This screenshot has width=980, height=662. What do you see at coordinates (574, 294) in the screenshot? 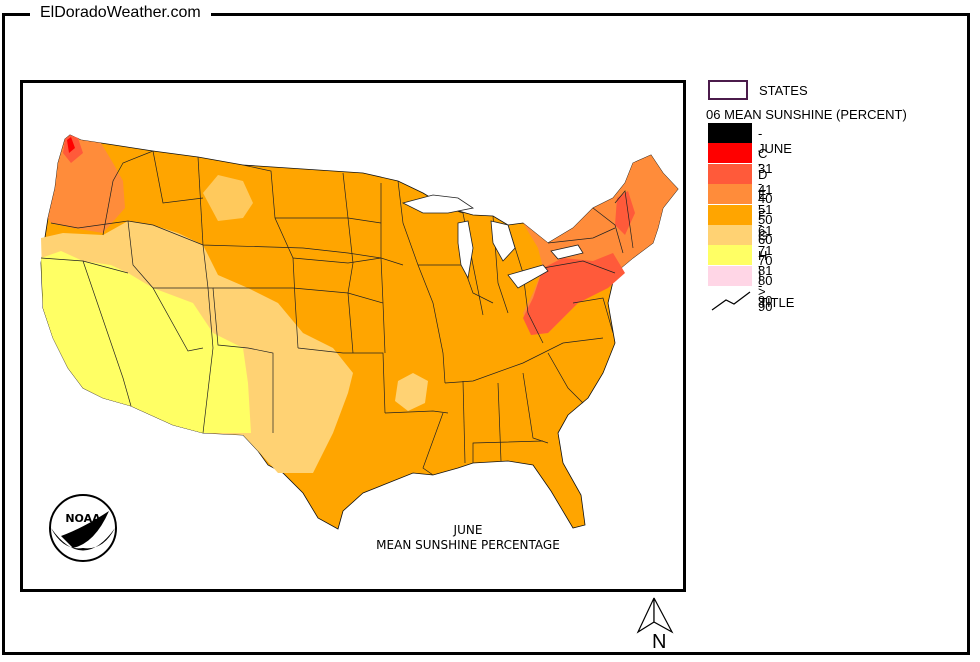
I see `zone-appalachia-d` at bounding box center [574, 294].